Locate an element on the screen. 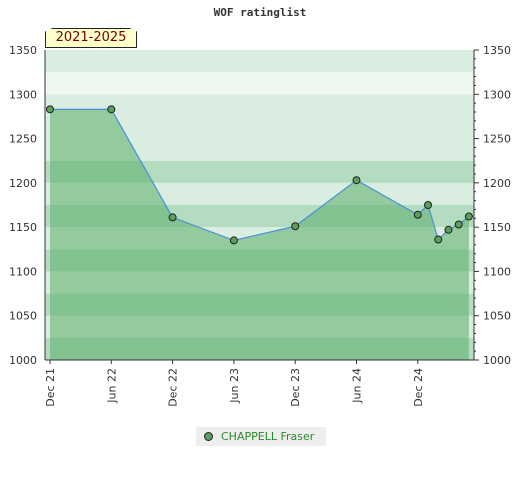 The width and height of the screenshot is (520, 480). y-tick-label-right: 1350 is located at coordinates (497, 50).